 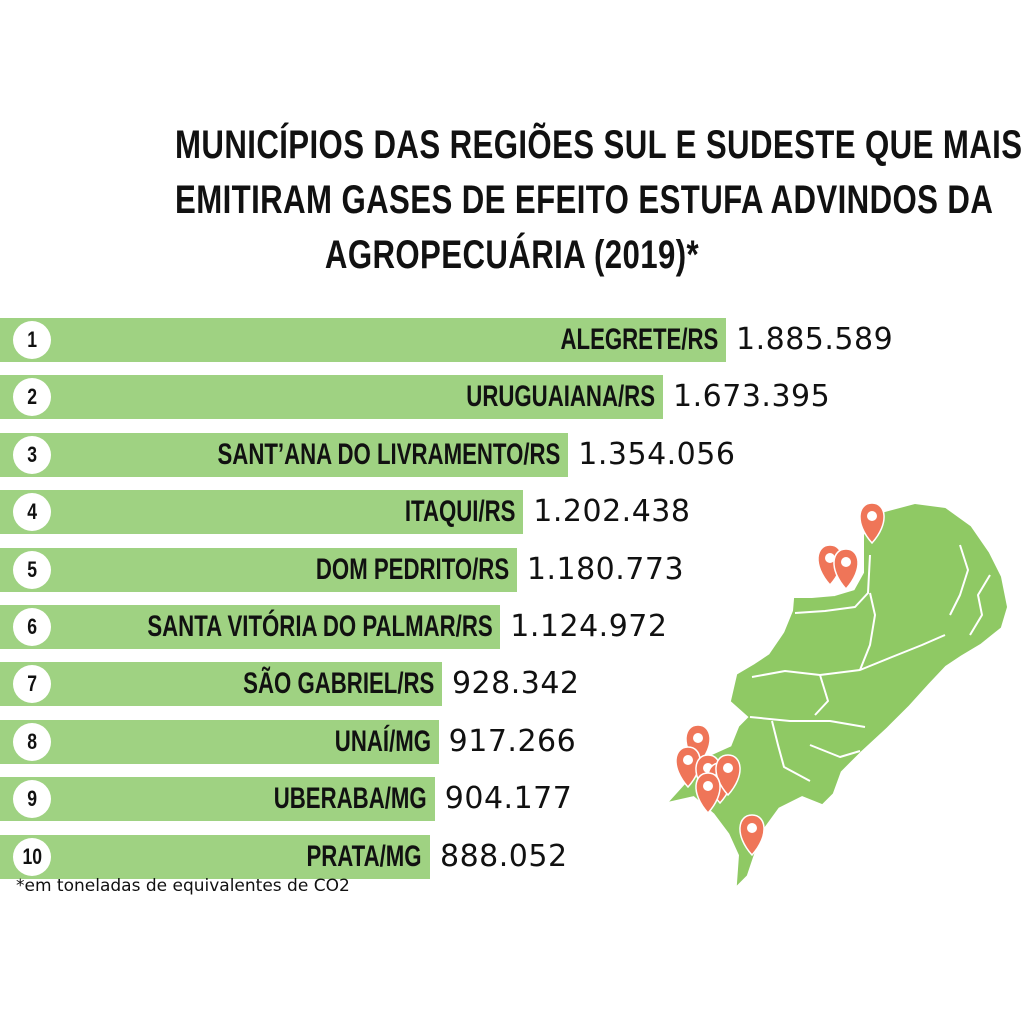 What do you see at coordinates (338, 684) in the screenshot?
I see `category-label: SÃO GABRIEL/RS` at bounding box center [338, 684].